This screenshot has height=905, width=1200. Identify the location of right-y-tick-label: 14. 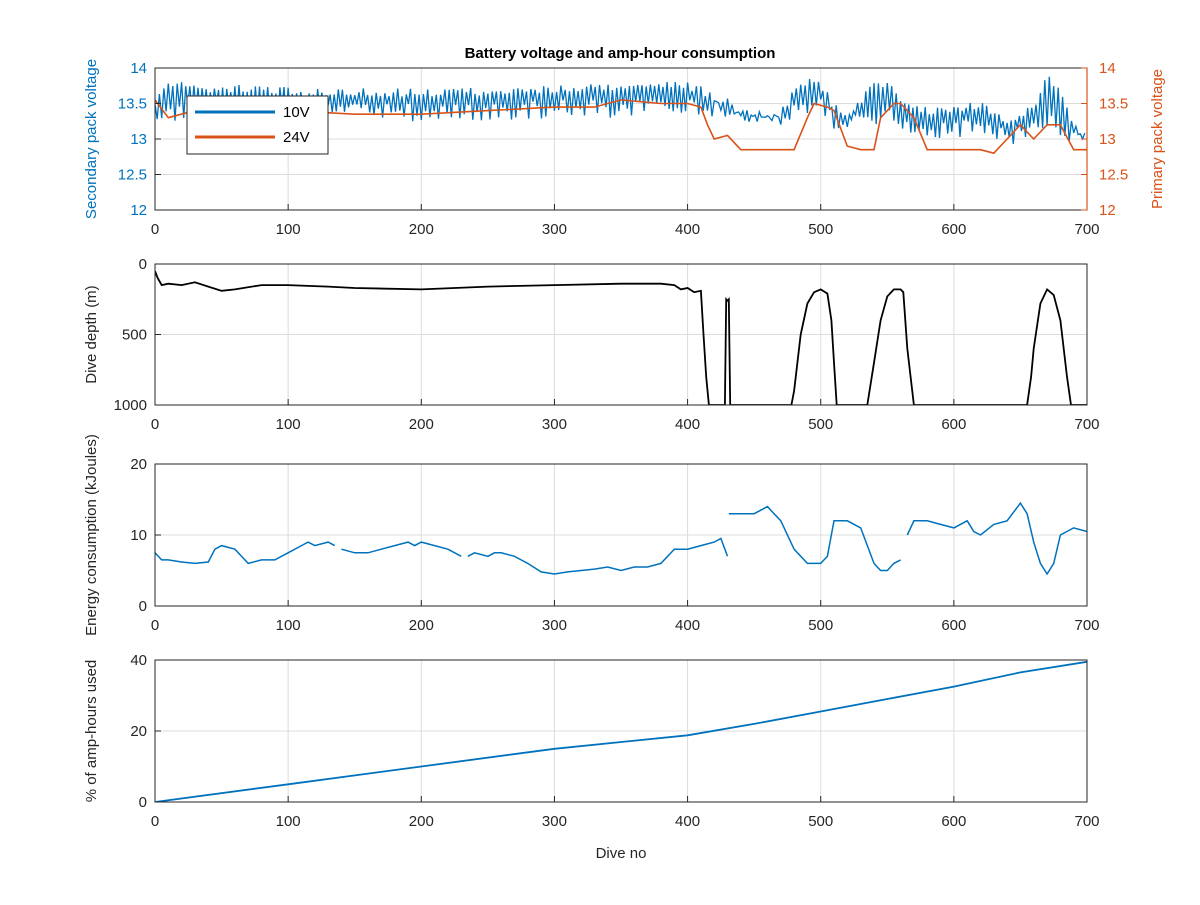
(1107, 68).